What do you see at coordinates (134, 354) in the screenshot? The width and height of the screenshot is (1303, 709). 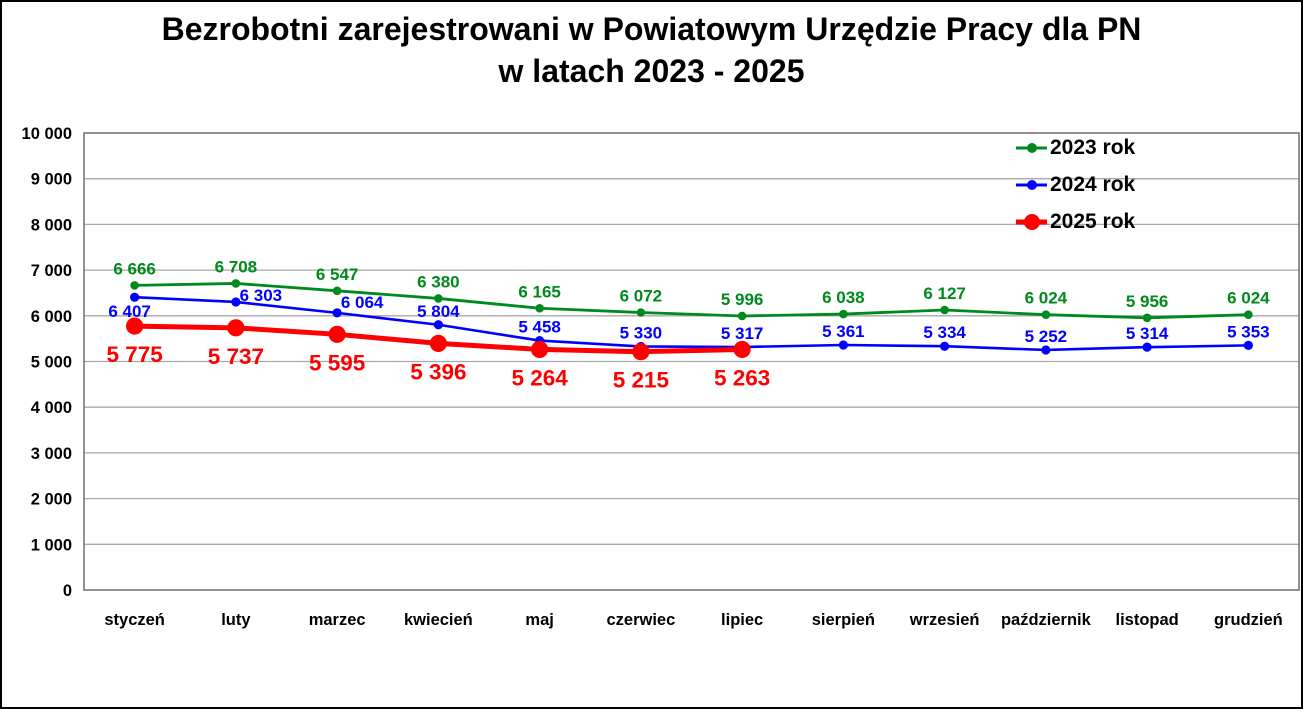 I see `value-label-2025-rok-styczeń: 5 775` at bounding box center [134, 354].